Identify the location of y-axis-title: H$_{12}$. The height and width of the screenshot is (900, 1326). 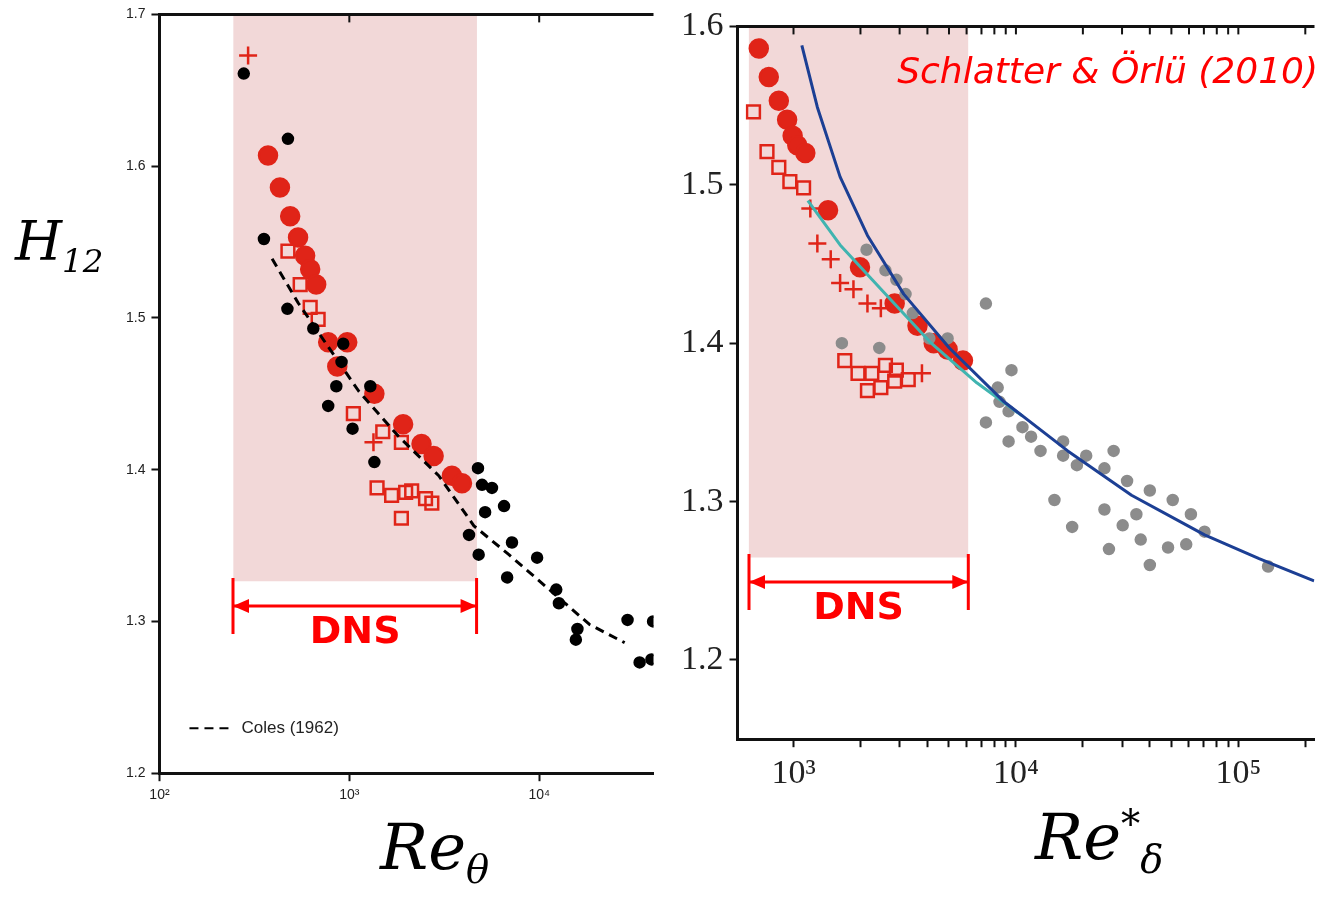
(59, 245).